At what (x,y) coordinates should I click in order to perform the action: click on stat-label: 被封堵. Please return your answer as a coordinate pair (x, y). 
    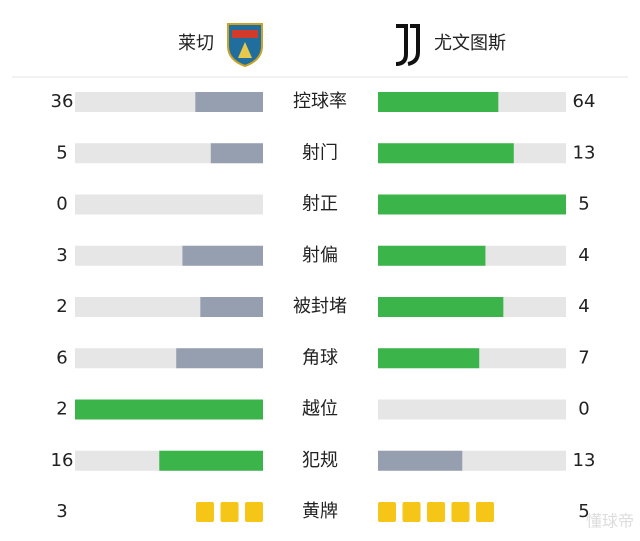
    Looking at the image, I should click on (320, 306).